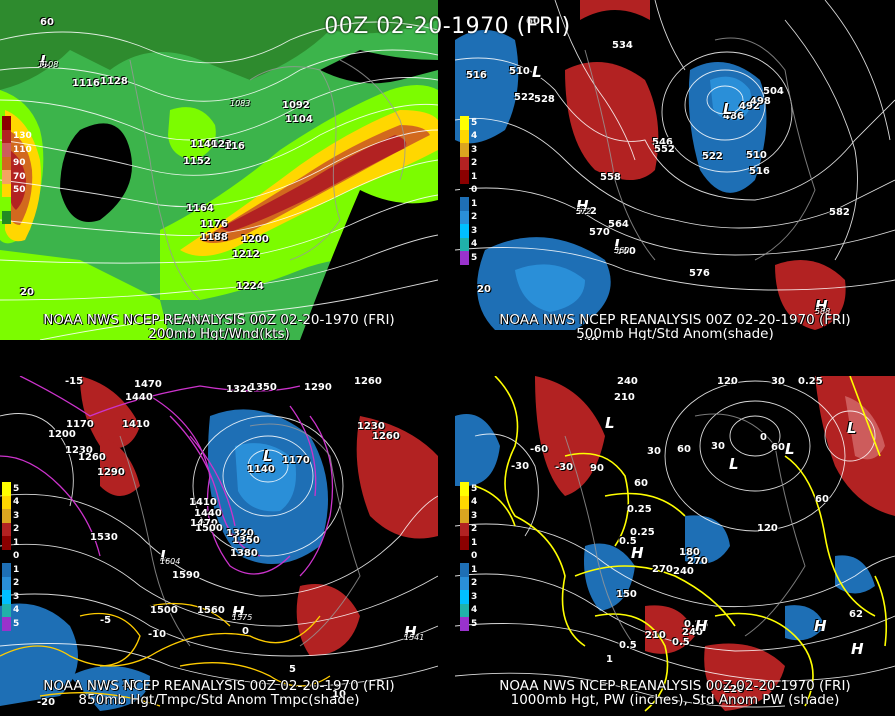 The image size is (895, 716). What do you see at coordinates (164, 610) in the screenshot?
I see `contour-label: 1500` at bounding box center [164, 610].